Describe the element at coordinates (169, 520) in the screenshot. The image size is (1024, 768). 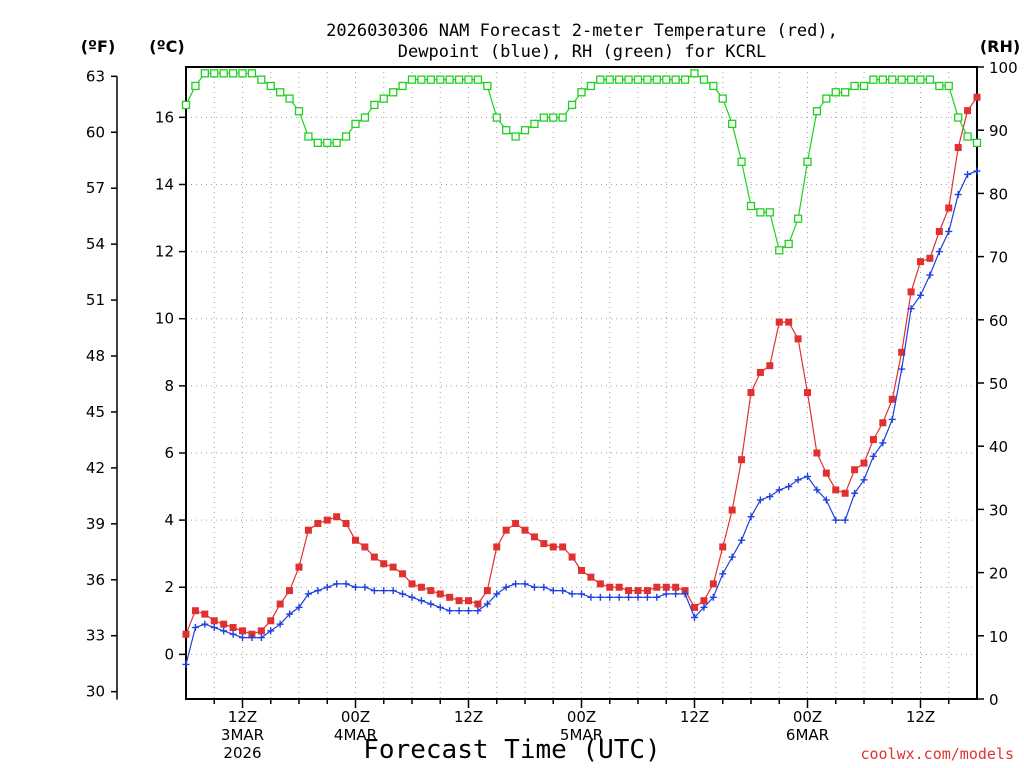
I see `celsius-tick-label: 4` at that location.